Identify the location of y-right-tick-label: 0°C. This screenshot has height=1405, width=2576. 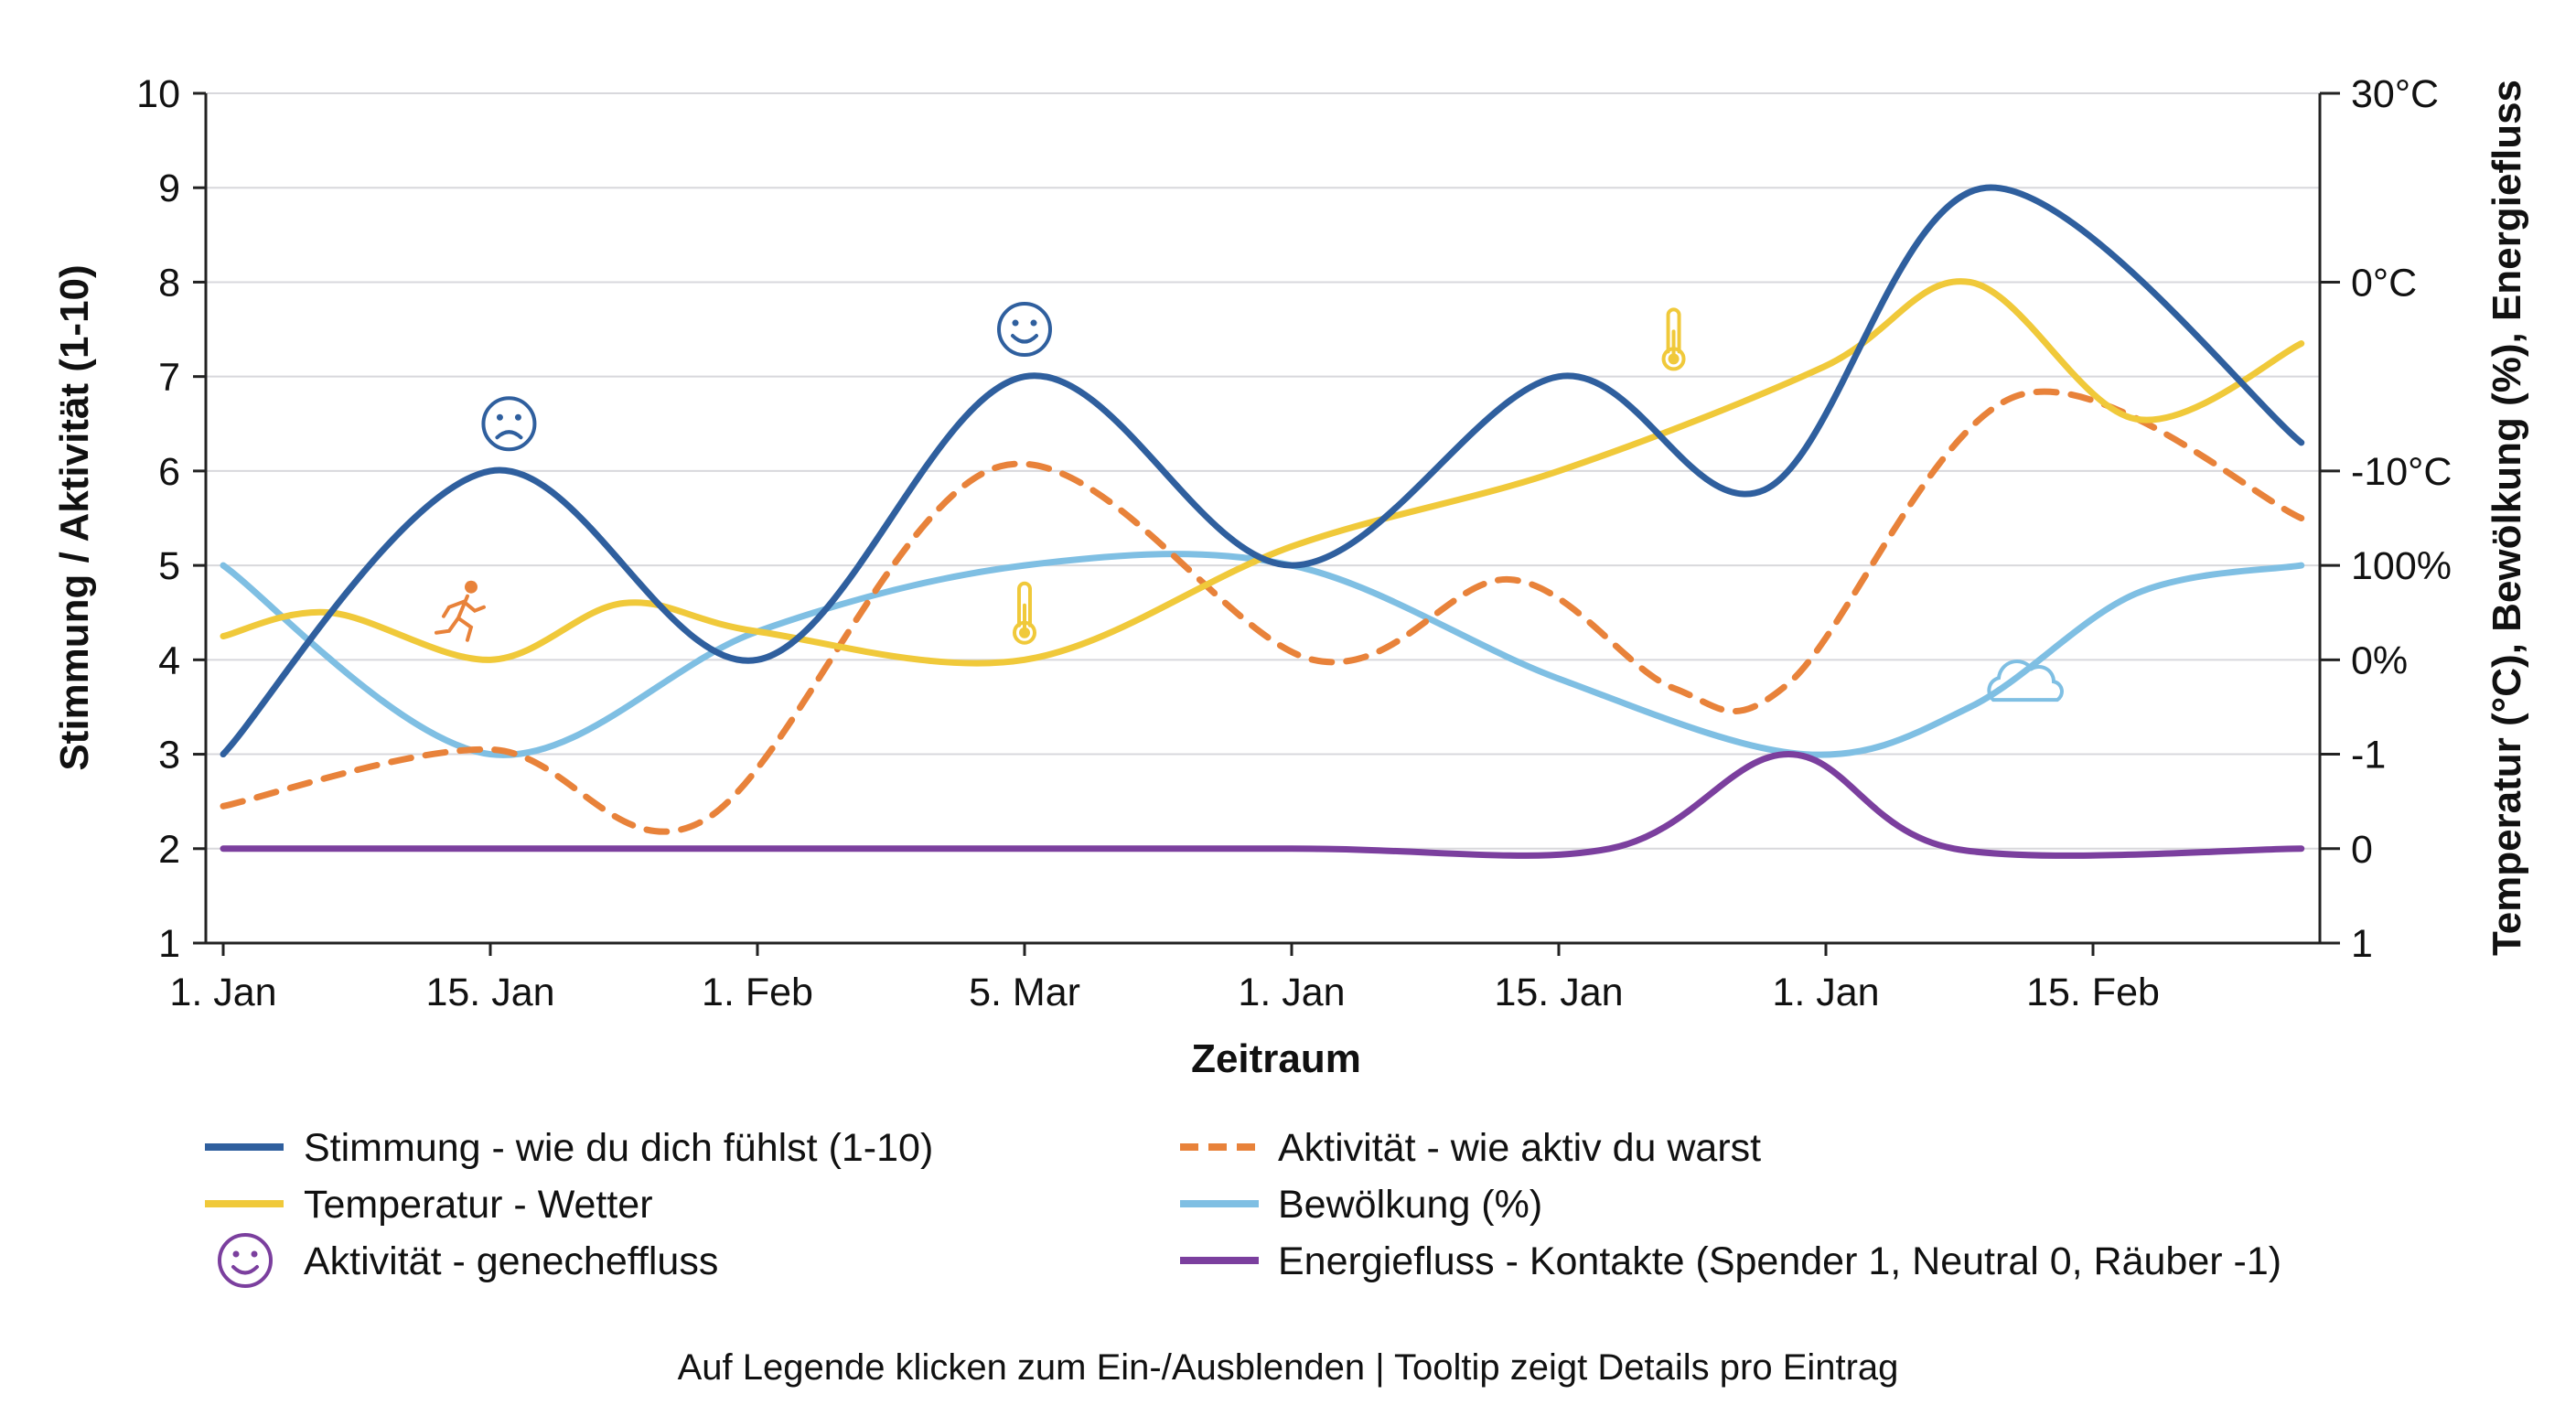
(2384, 283).